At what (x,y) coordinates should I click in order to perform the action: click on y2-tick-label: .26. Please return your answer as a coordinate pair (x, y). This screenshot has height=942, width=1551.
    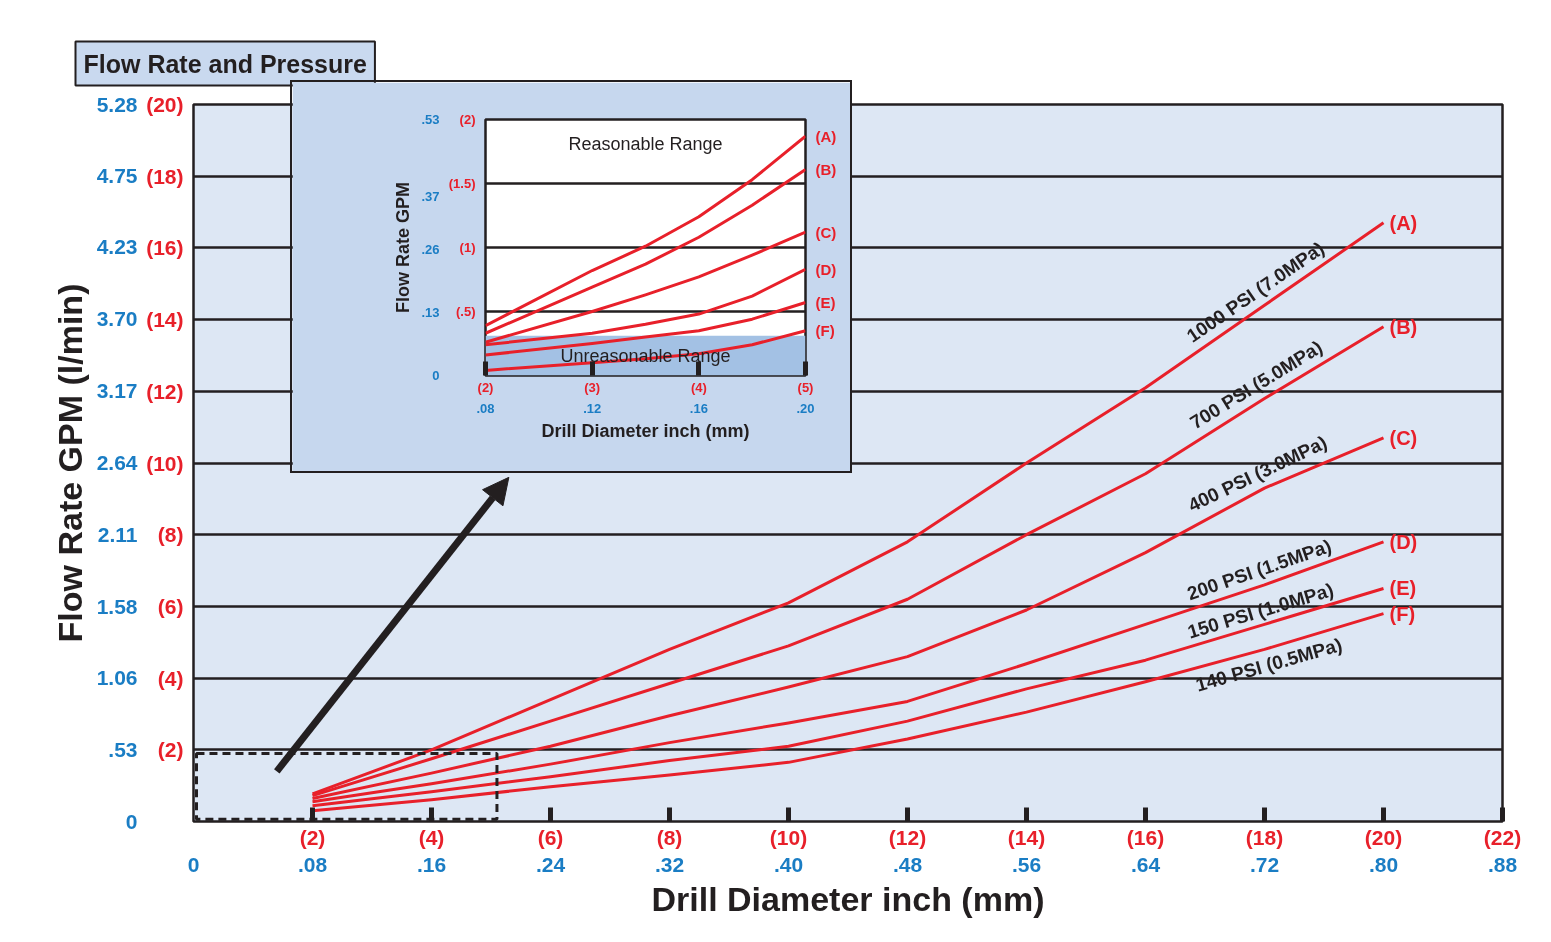
    Looking at the image, I should click on (430, 250).